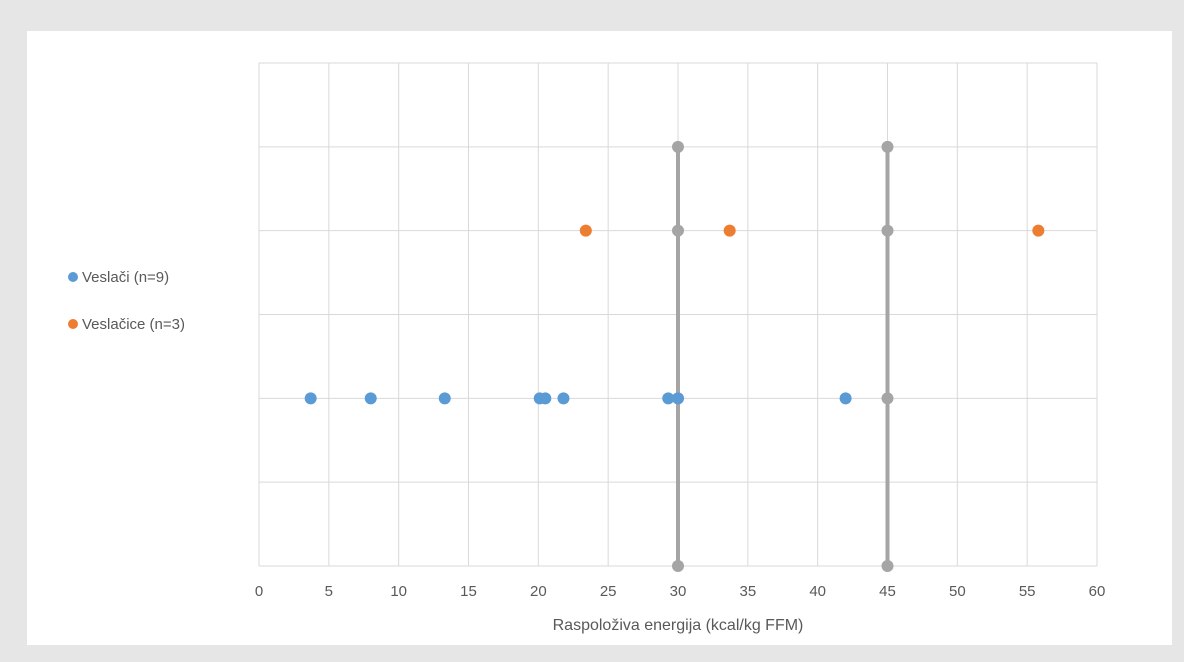  Describe the element at coordinates (783, 356) in the screenshot. I see `reference-lines` at that location.